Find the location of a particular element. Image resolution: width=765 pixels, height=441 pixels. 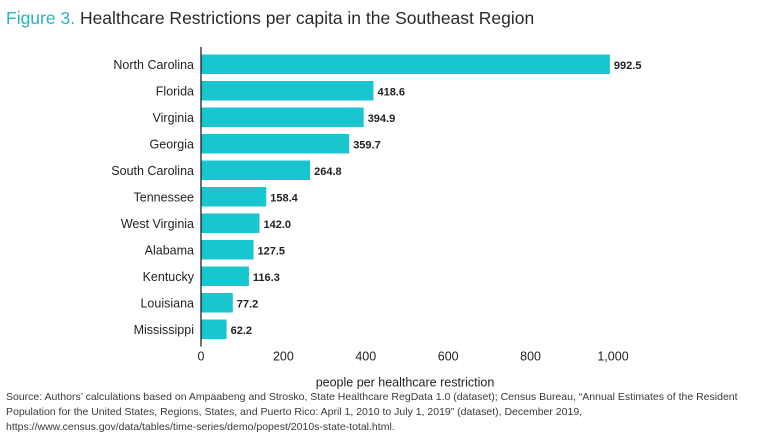

x-tick-label: 400 is located at coordinates (365, 357).